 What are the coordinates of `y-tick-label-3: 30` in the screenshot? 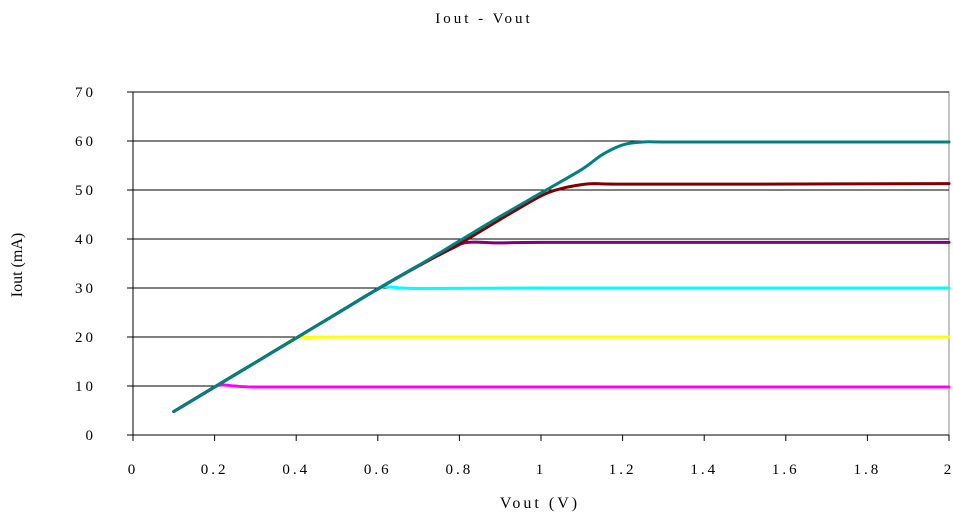 It's located at (85, 289).